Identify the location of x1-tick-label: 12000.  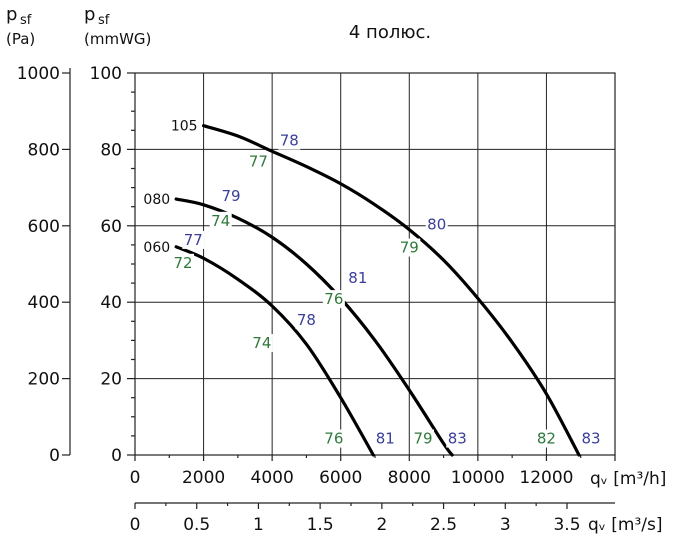
(546, 478).